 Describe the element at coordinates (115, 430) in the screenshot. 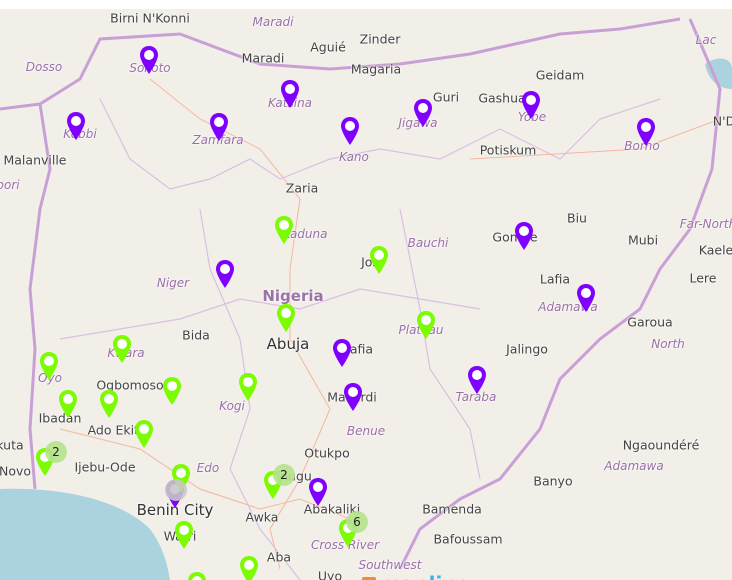

I see `city-label: Ado Ekiti` at that location.